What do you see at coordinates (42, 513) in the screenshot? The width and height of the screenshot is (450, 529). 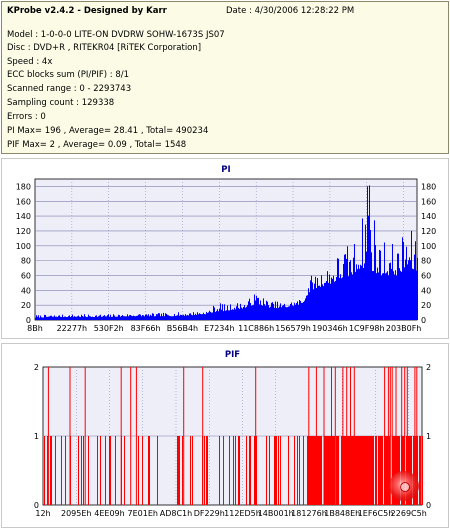 I see `pif-xtick: 12h` at bounding box center [42, 513].